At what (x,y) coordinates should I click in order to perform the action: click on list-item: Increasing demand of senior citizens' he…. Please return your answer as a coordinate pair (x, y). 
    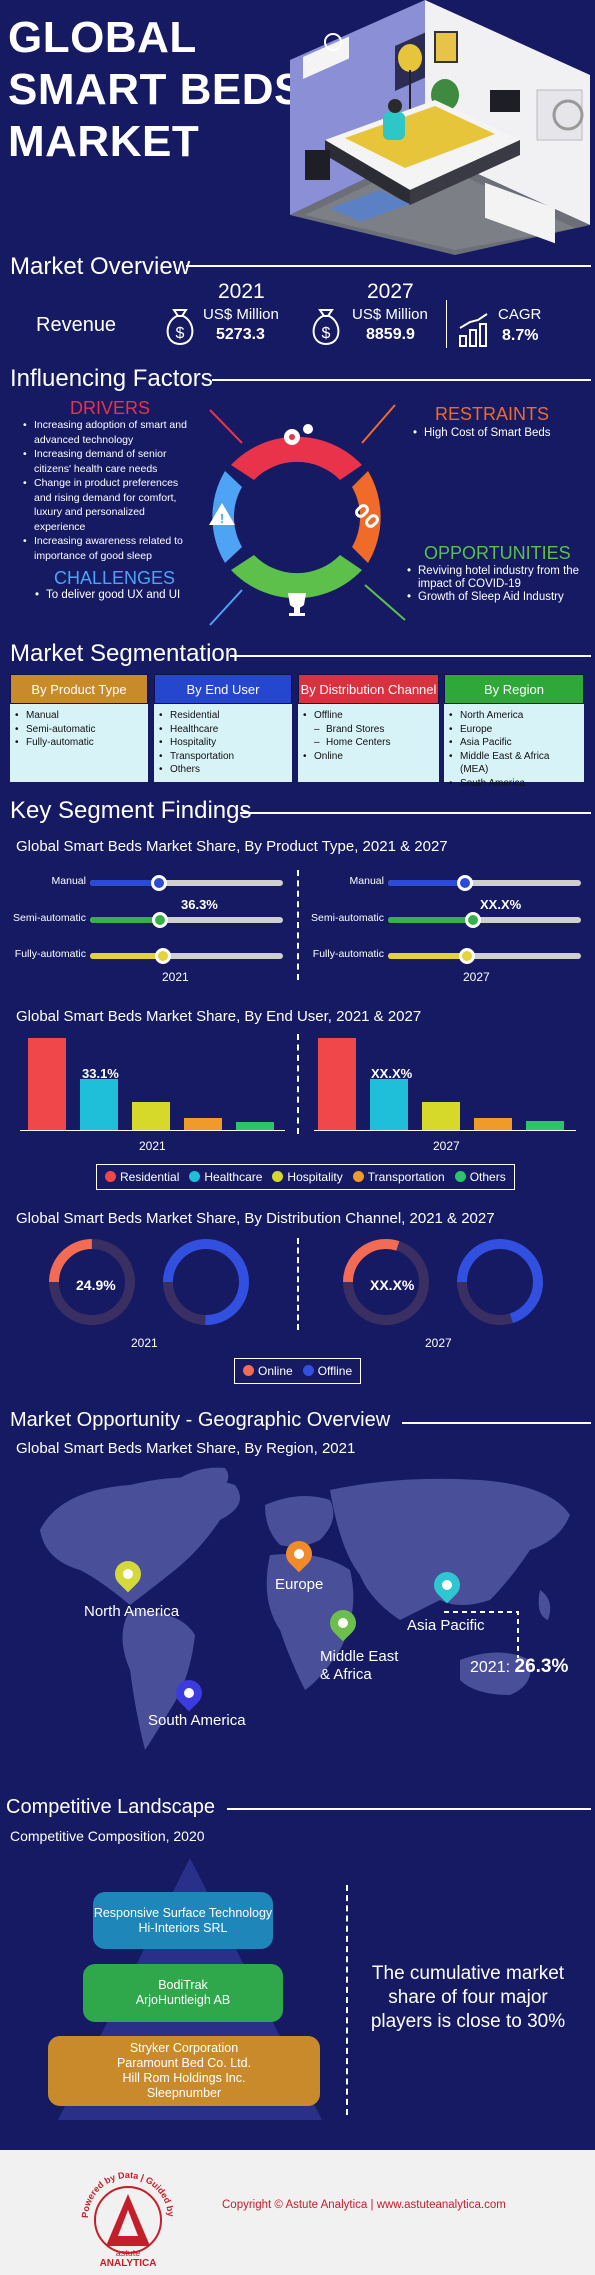
    Looking at the image, I should click on (108, 461).